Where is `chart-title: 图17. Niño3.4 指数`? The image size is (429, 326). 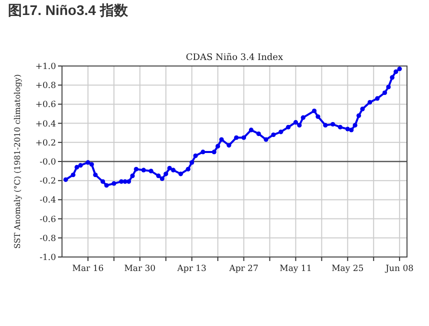 chart-title: 图17. Niño3.4 指数 is located at coordinates (68, 10).